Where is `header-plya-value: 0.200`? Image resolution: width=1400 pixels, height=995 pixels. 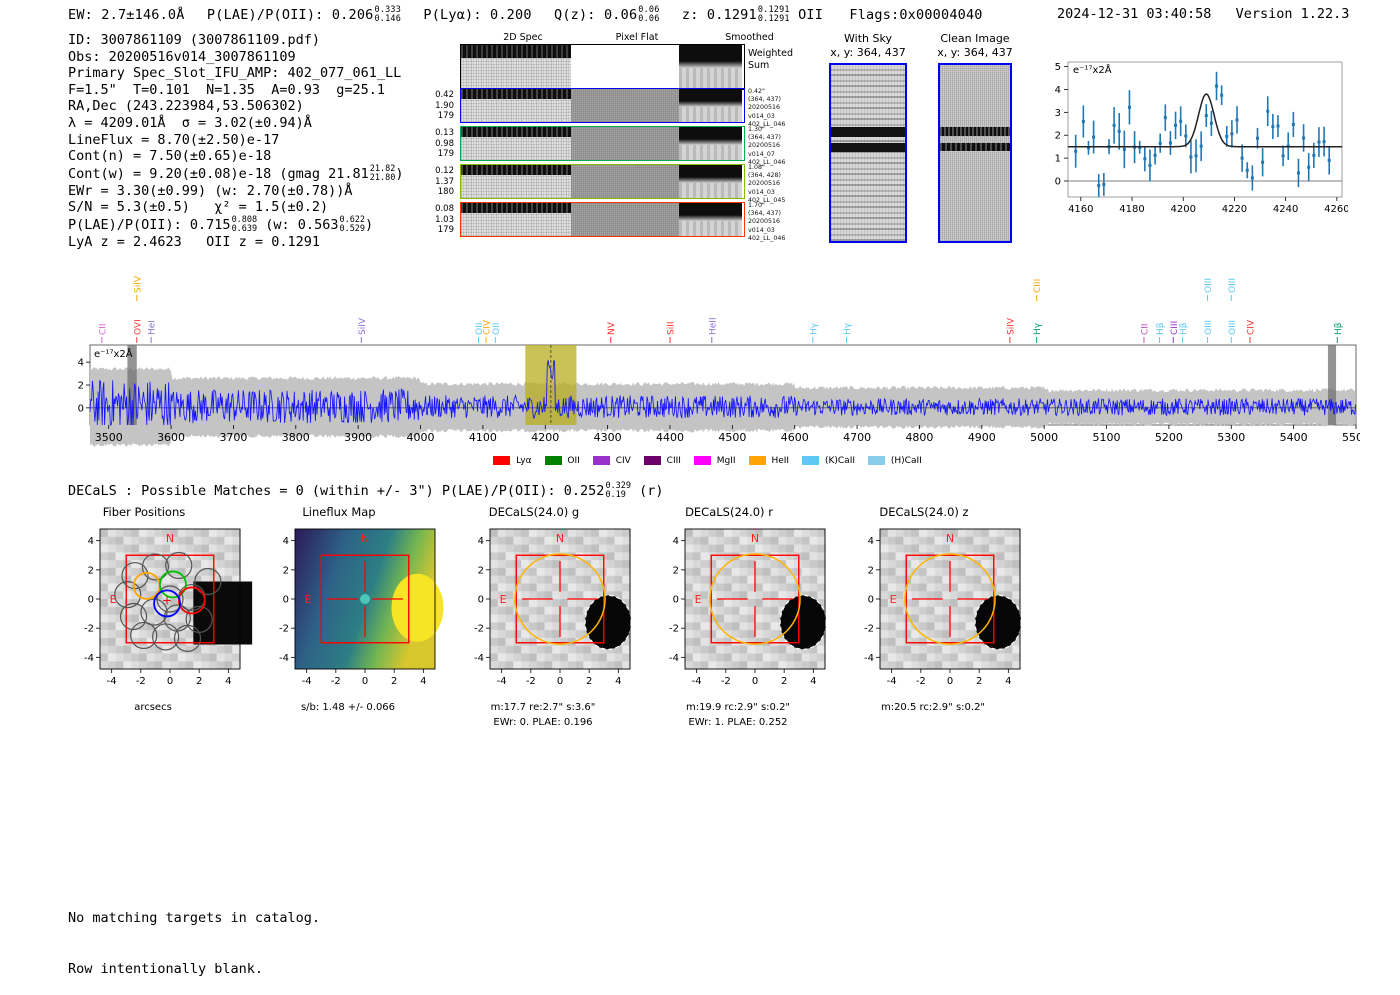 header-plya-value: 0.200 is located at coordinates (511, 15).